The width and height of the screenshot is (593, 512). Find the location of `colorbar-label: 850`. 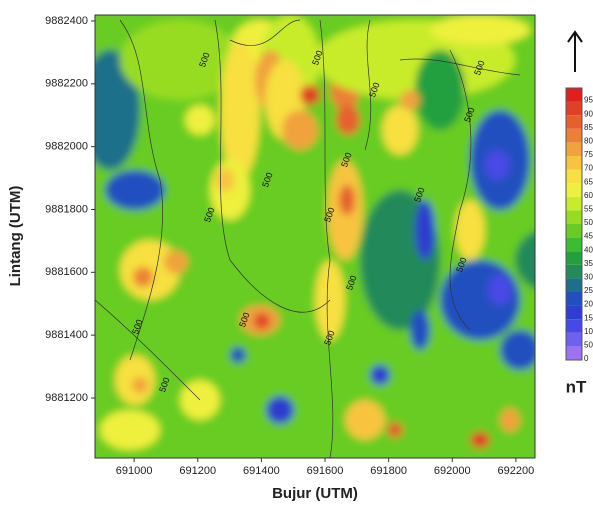

colorbar-label: 850 is located at coordinates (588, 127).